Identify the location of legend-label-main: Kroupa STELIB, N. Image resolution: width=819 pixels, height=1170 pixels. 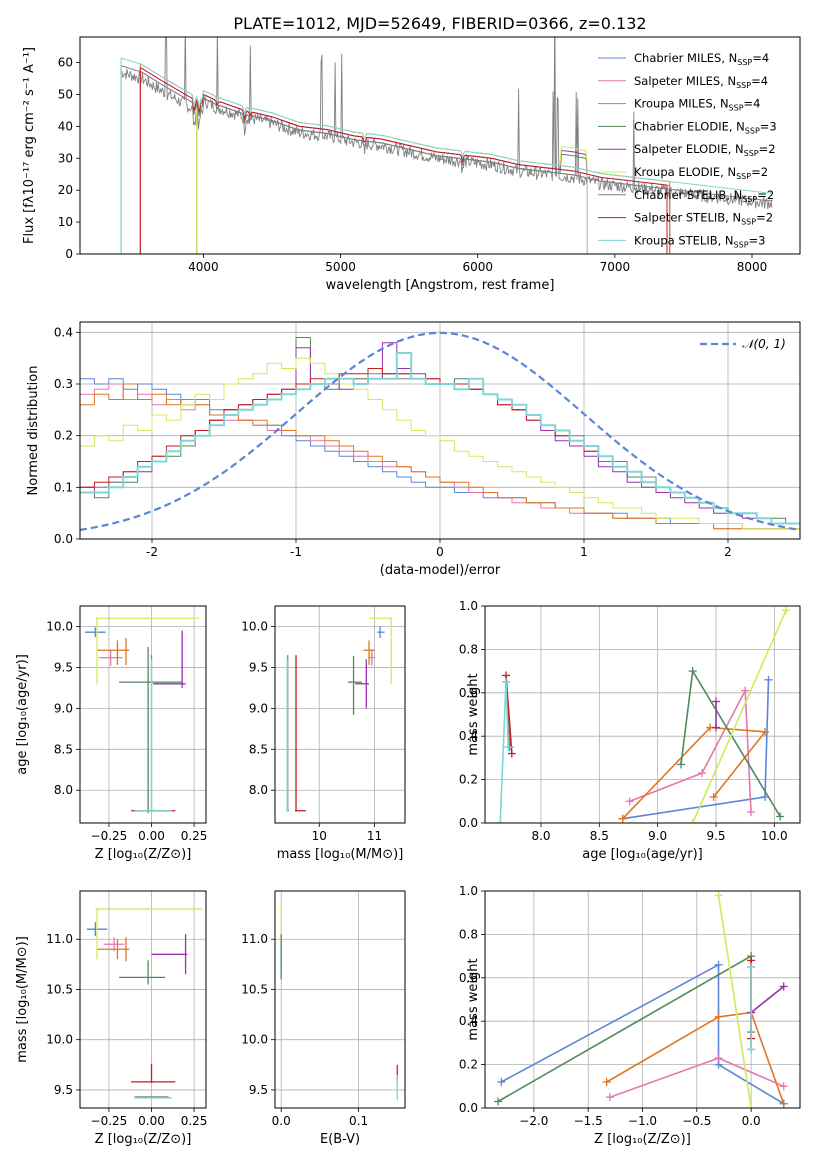
(684, 240).